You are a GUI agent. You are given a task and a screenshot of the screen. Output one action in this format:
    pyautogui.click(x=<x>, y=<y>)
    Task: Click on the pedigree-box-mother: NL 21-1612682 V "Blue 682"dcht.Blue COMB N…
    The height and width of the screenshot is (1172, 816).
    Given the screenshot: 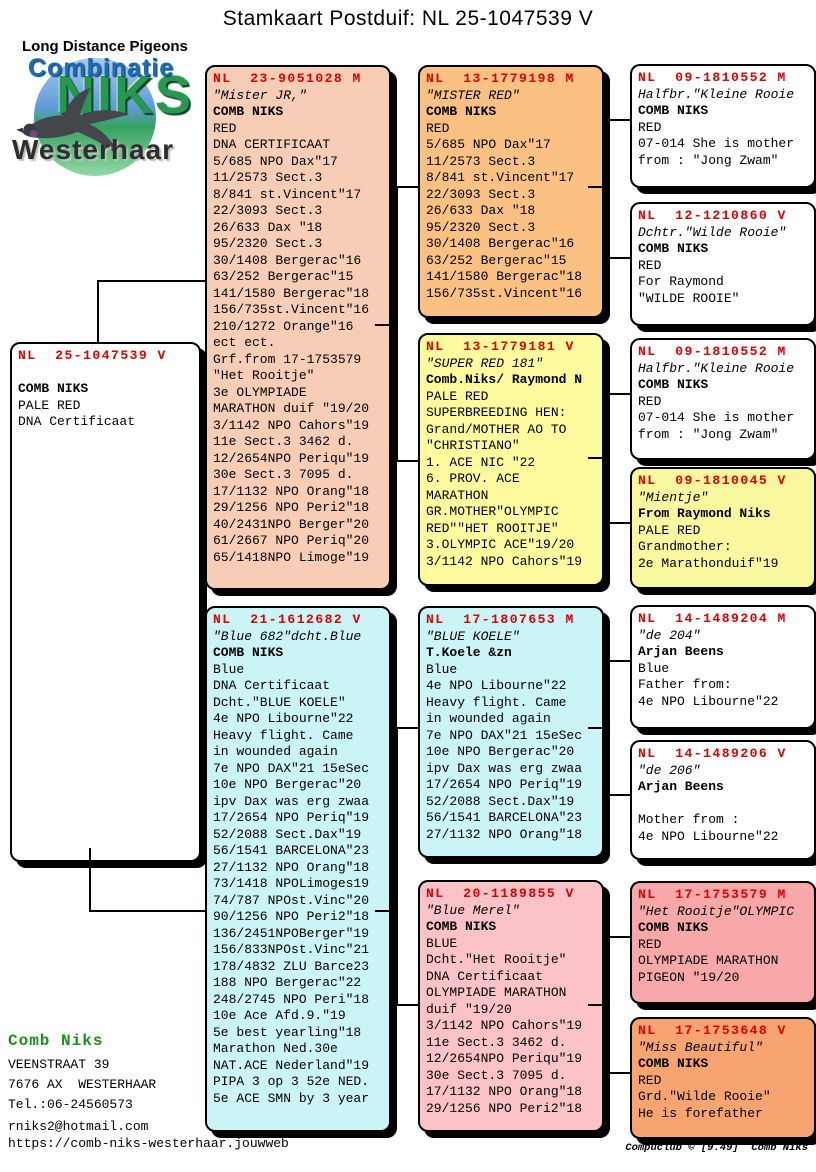 What is the action you would take?
    pyautogui.click(x=298, y=869)
    